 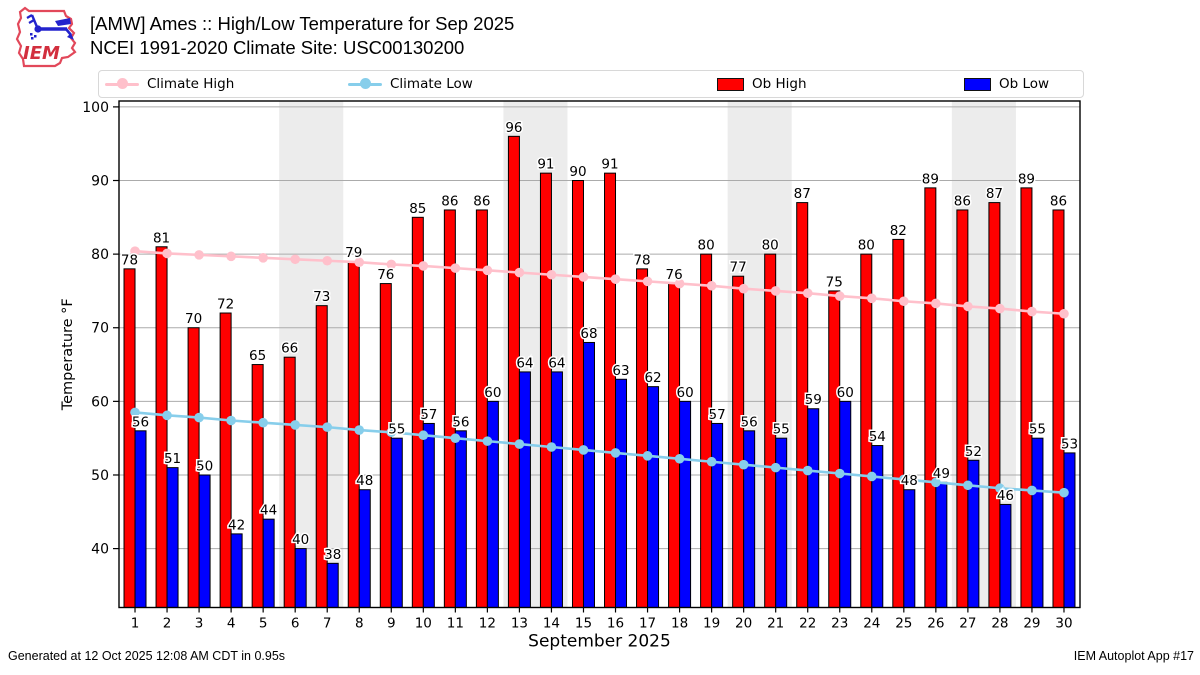 I want to click on ob-low-value-label: 51, so click(x=172, y=459).